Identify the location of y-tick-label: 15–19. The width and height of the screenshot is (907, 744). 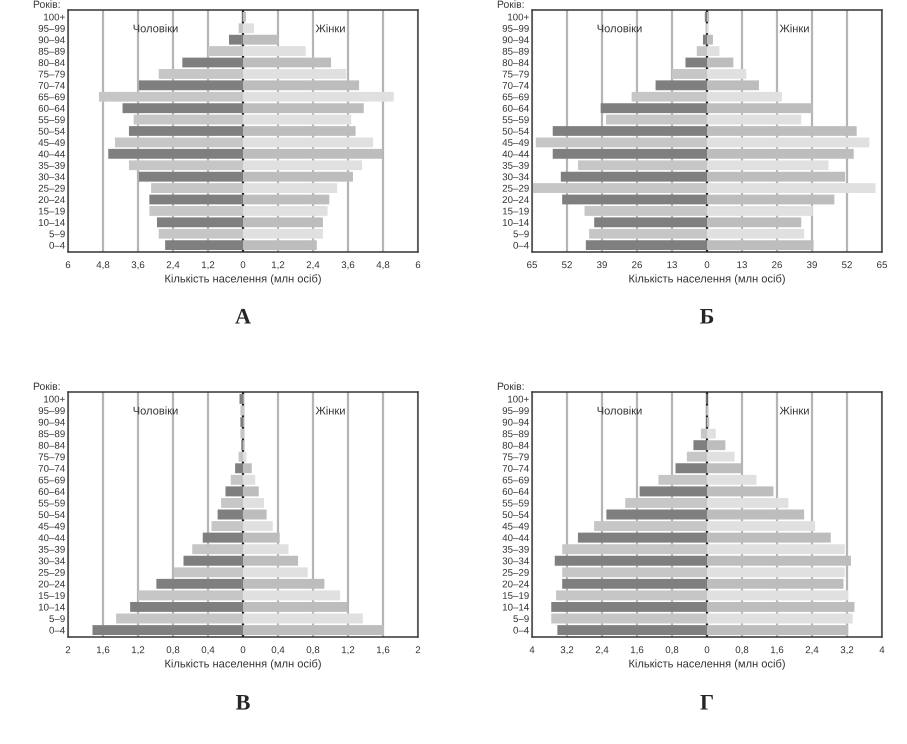
(51, 211).